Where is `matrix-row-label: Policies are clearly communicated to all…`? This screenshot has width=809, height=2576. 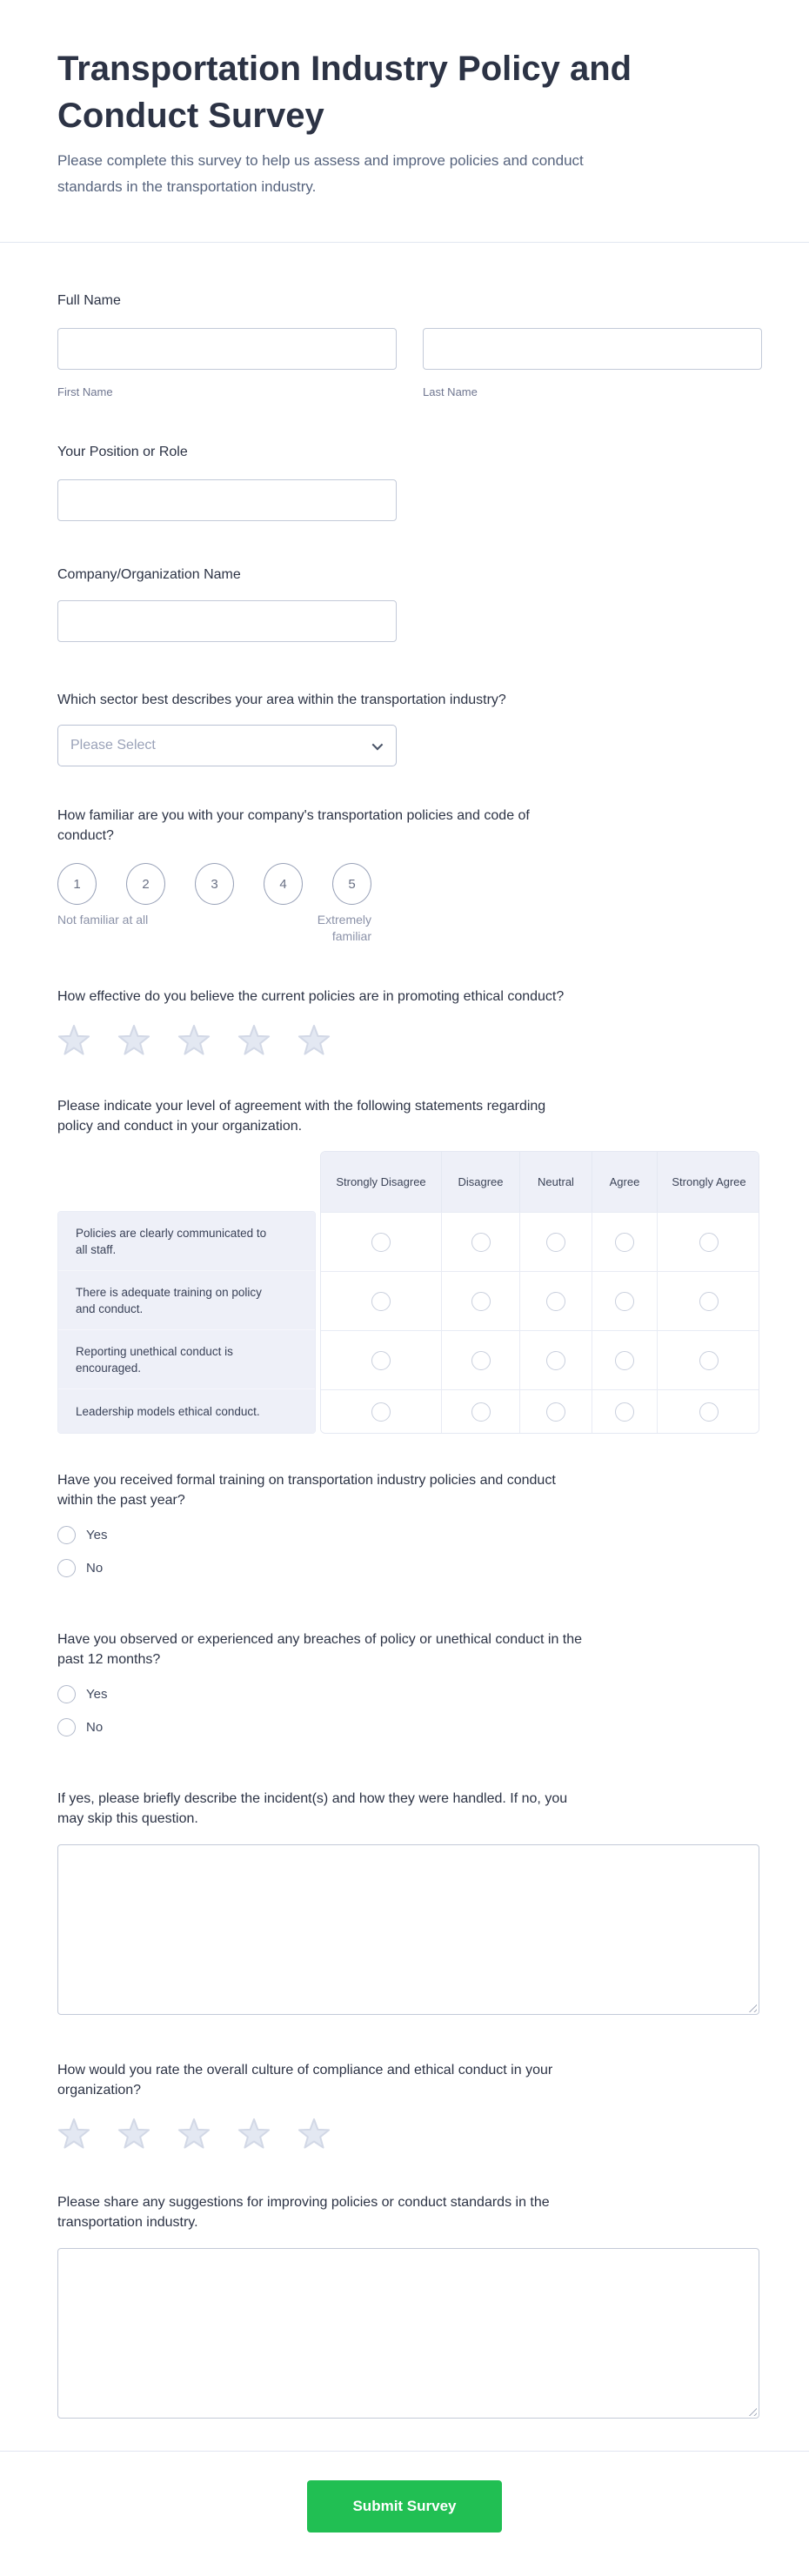 matrix-row-label: Policies are clearly communicated to all… is located at coordinates (186, 1241).